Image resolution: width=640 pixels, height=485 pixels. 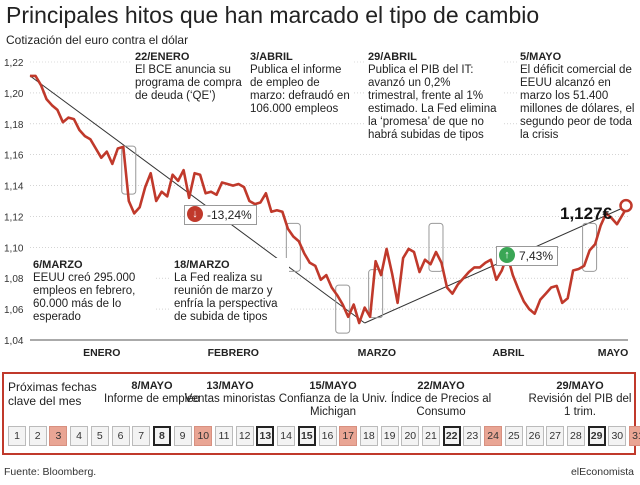 I want to click on trend-label-down: -13,24%, so click(x=229, y=215).